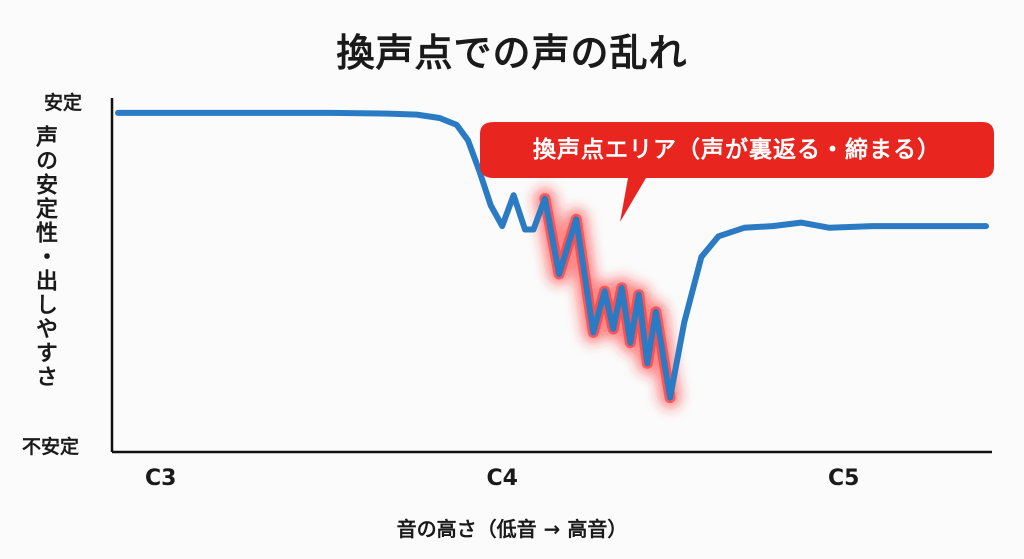 This screenshot has height=559, width=1024. Describe the element at coordinates (512, 529) in the screenshot. I see `x-axis-label: 音の高さ（低音 → 高音）` at that location.